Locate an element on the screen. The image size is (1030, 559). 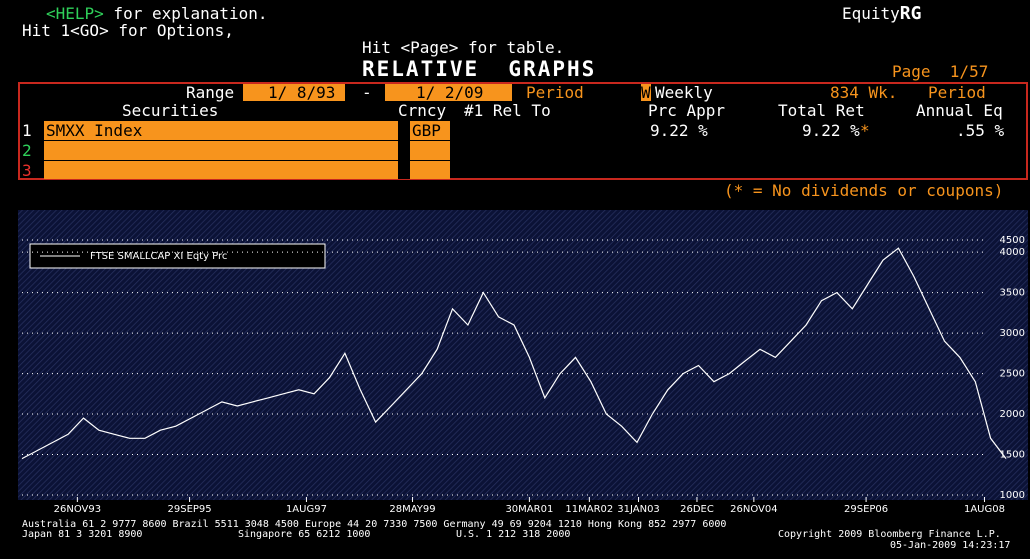
currency: GBP is located at coordinates (426, 130).